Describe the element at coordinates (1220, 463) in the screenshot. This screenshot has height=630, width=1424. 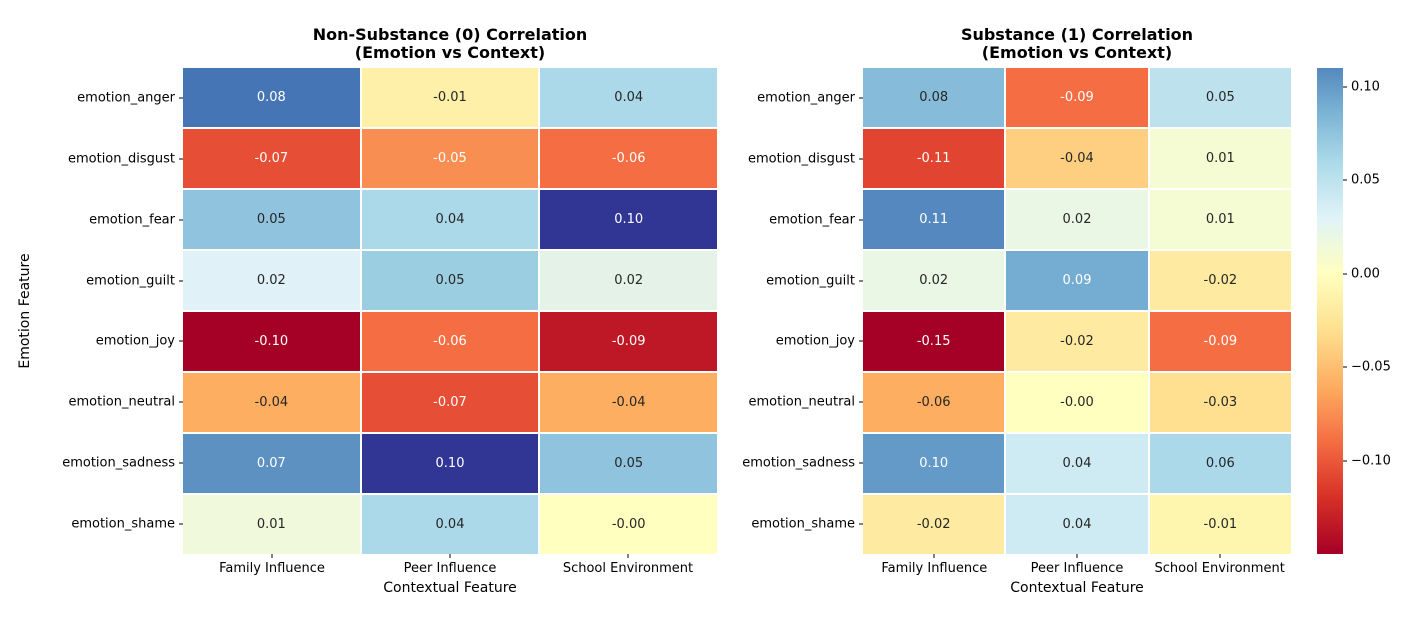
I see `heatmap-cell: 0.06` at that location.